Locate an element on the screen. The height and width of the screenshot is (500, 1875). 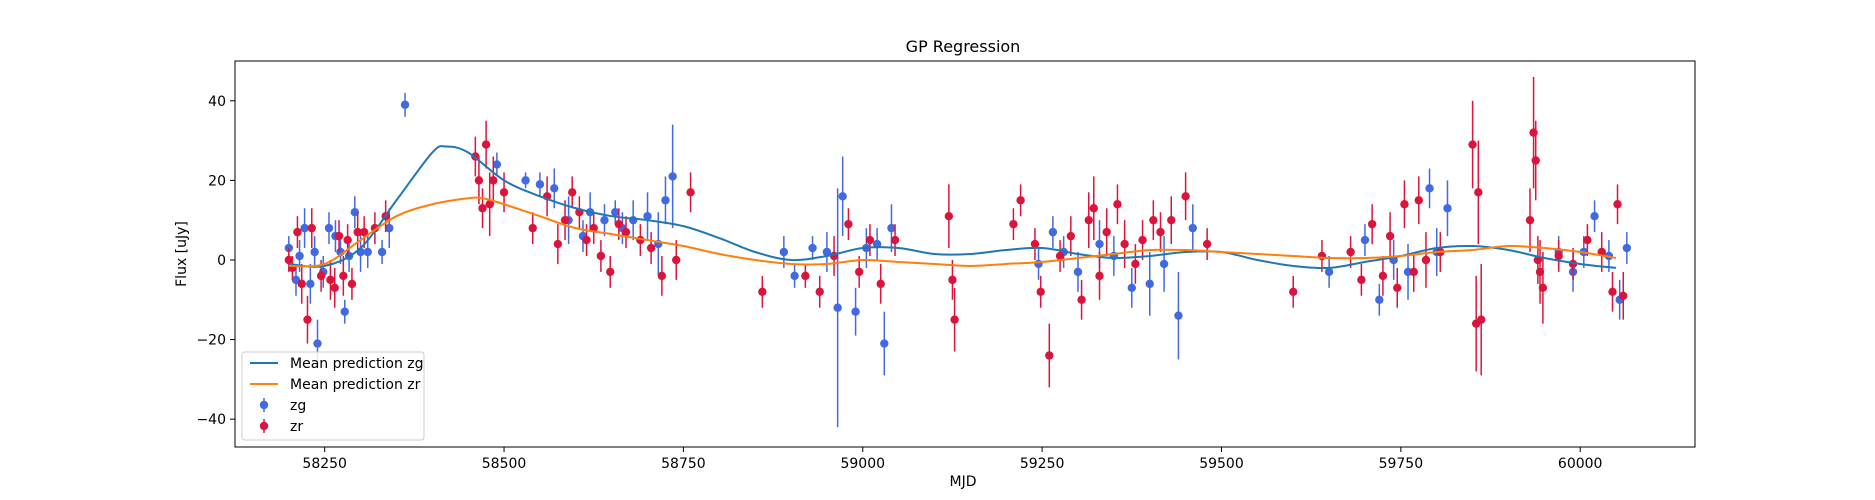
y-axis-label: Flux [uJy] is located at coordinates (182, 254).